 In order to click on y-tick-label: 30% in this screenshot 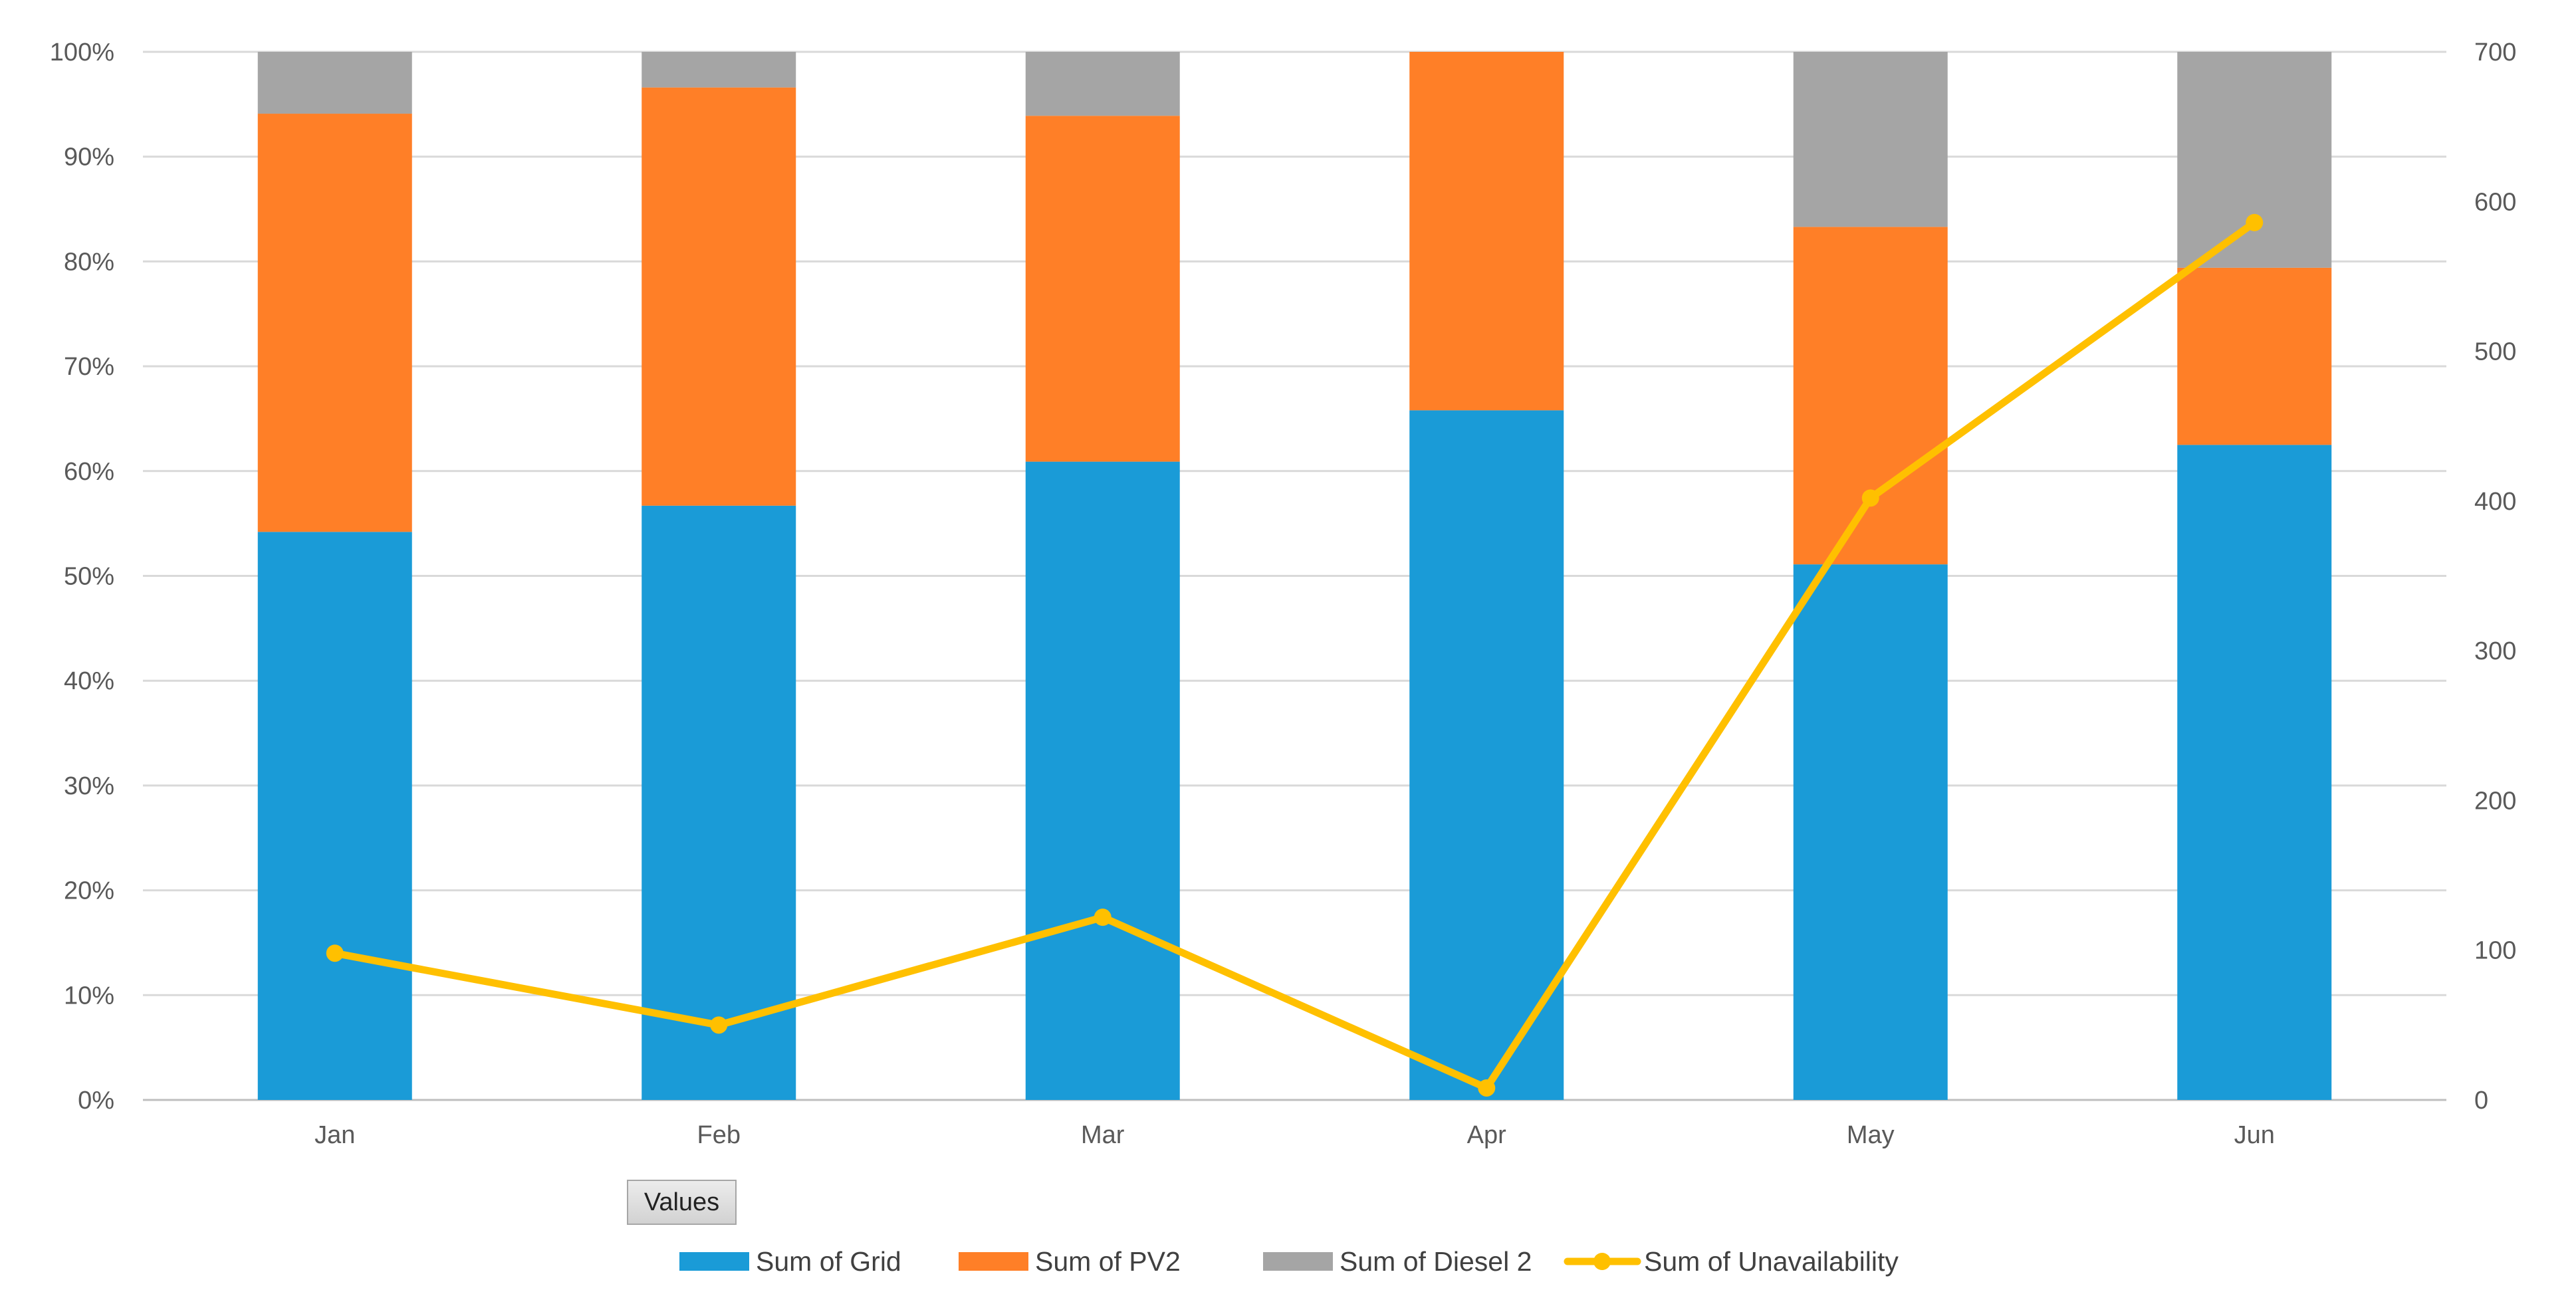, I will do `click(89, 786)`.